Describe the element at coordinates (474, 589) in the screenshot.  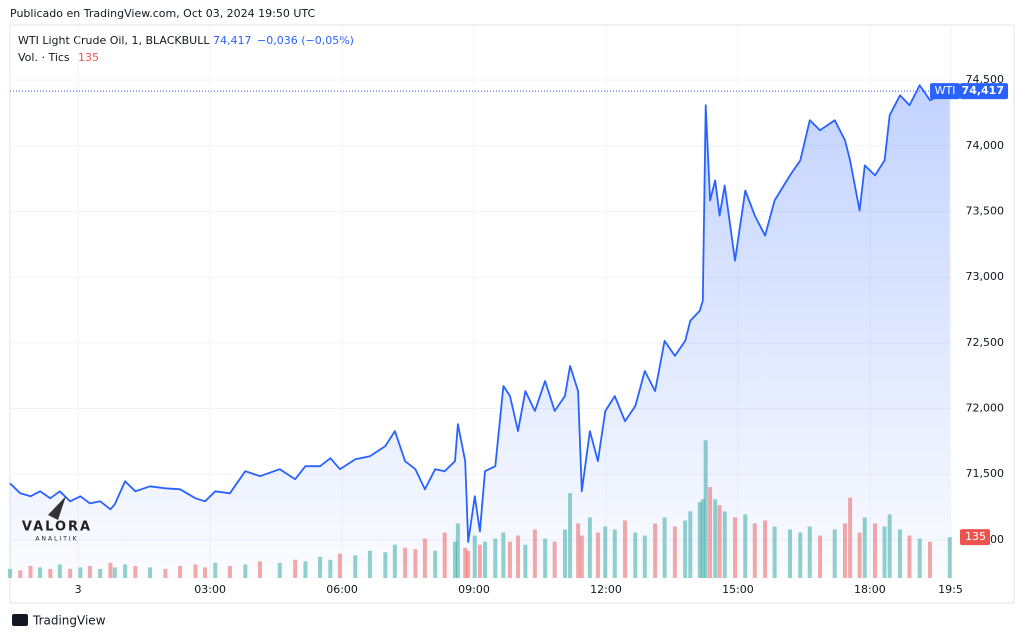
I see `x-tick-label: 09:00` at that location.